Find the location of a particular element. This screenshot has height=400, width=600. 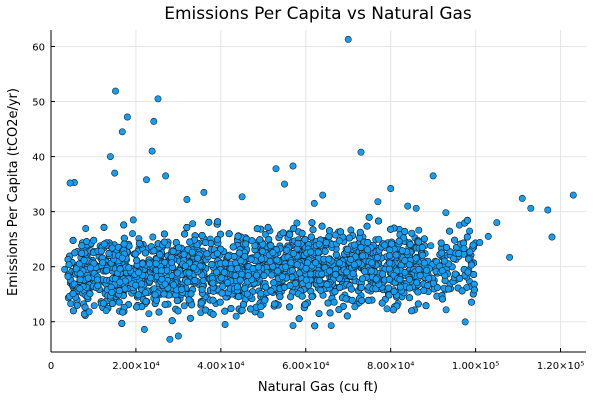

chart-title: Emissions Per Capita vs Natural Gas is located at coordinates (318, 14).